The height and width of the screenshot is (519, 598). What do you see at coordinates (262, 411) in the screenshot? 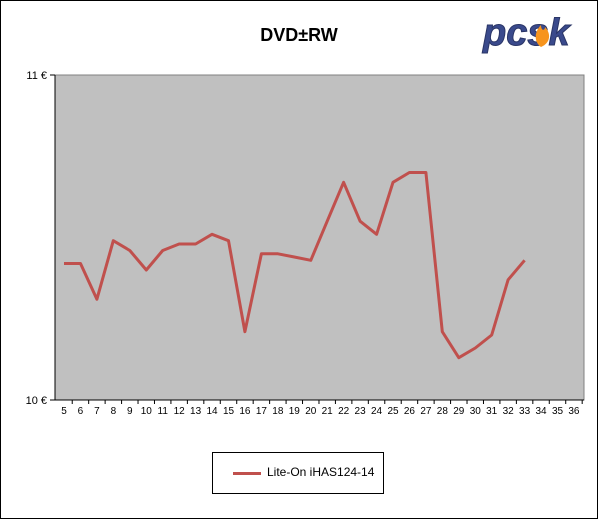
I see `x-tick-label: 17` at bounding box center [262, 411].